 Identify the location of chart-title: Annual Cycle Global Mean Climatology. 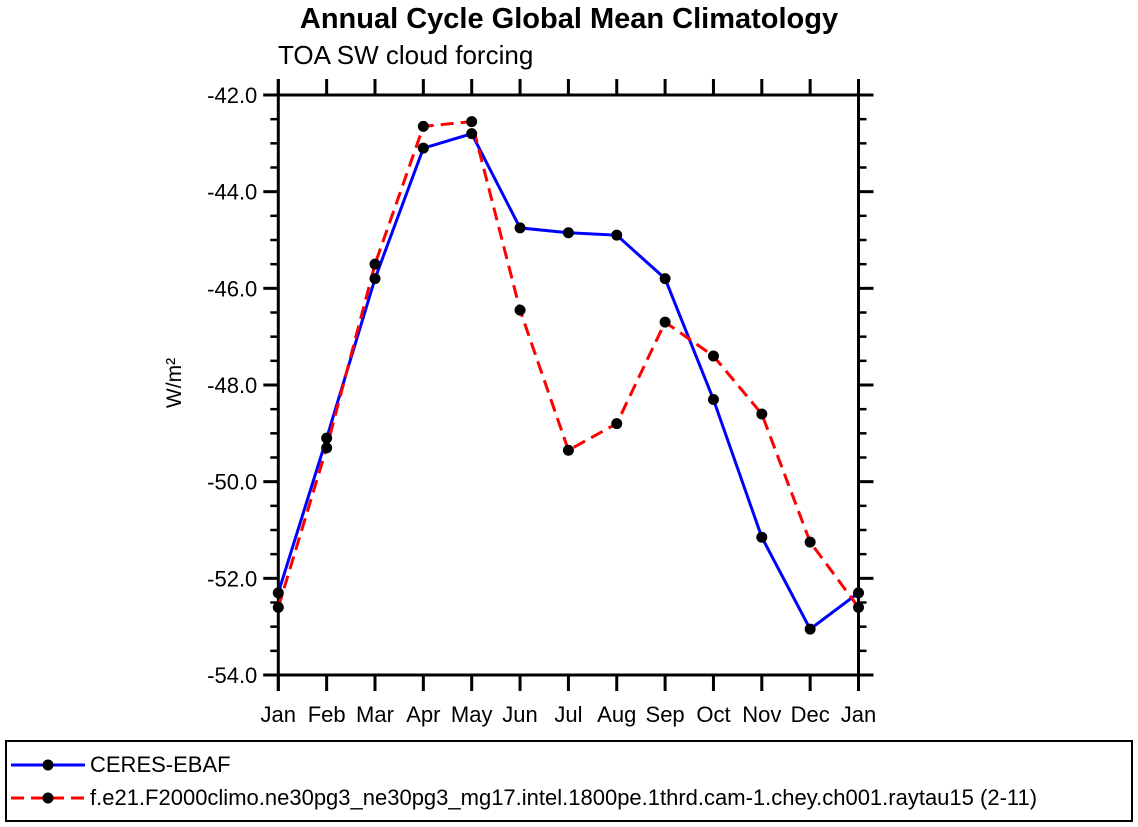
(569, 19).